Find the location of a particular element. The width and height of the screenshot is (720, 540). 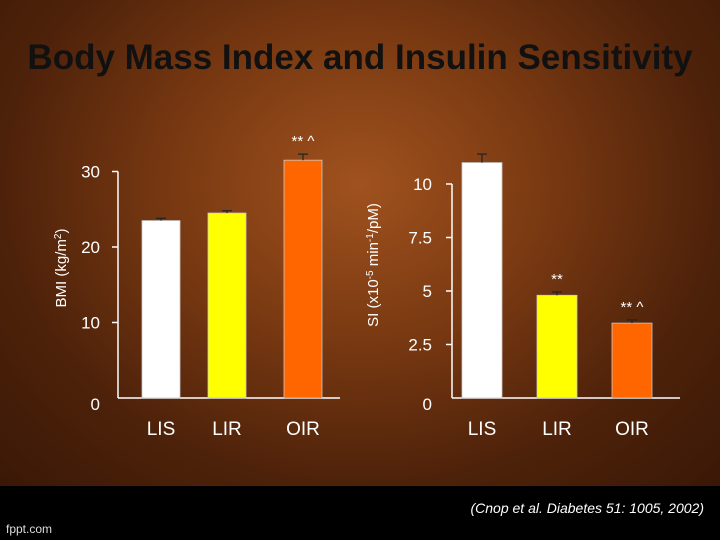

bmi-y-axis-label: BMI (kg/m2) is located at coordinates (62, 268).